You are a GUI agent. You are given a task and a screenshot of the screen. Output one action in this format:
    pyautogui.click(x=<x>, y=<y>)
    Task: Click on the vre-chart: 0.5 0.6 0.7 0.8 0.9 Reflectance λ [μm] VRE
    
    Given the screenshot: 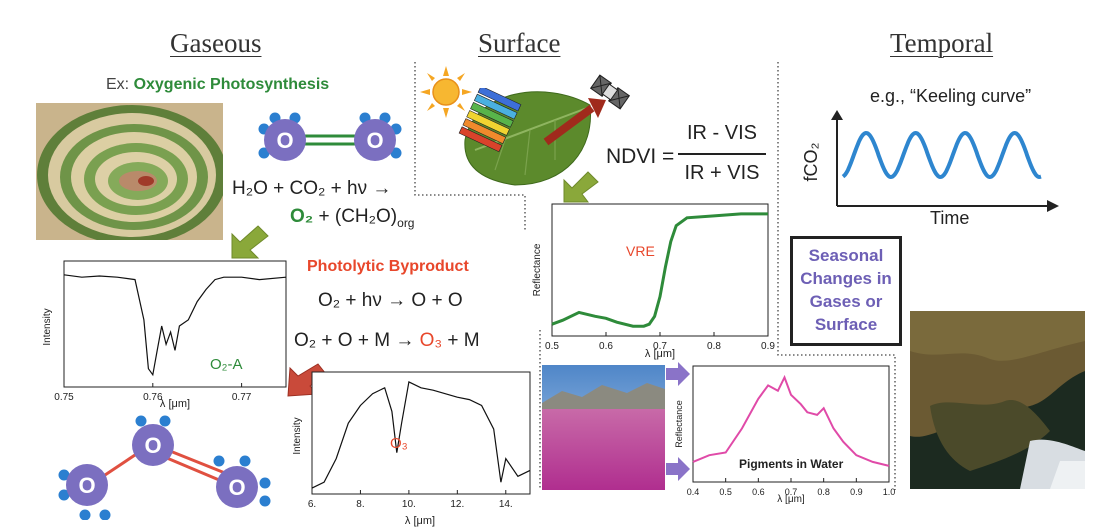 What is the action you would take?
    pyautogui.click(x=653, y=281)
    